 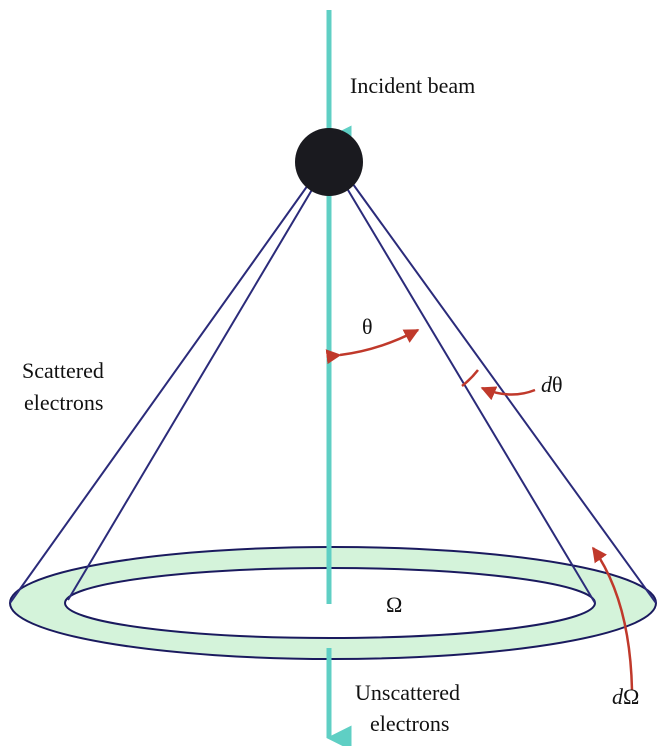 What do you see at coordinates (407, 692) in the screenshot?
I see `label-unscattered: Unscattered` at bounding box center [407, 692].